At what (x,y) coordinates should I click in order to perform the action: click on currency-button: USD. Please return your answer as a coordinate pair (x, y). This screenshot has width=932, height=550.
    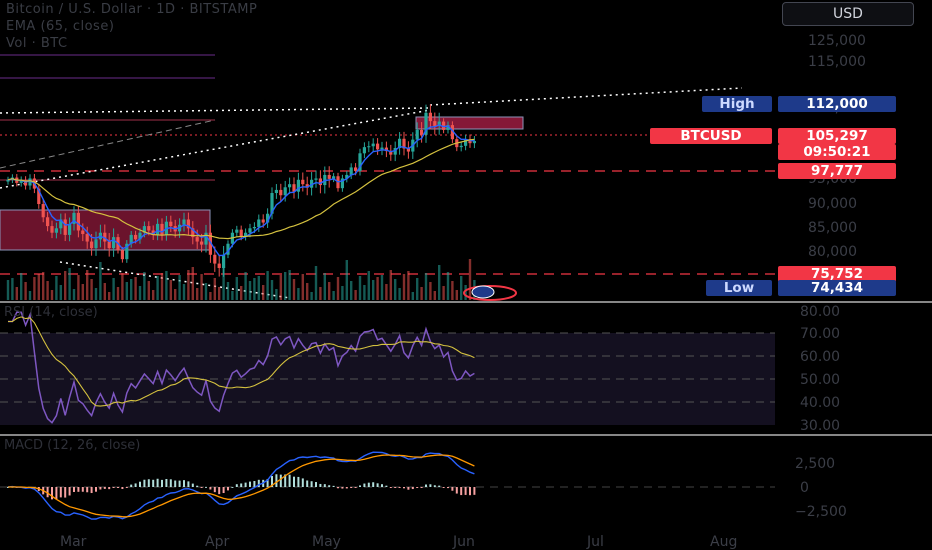
    Looking at the image, I should click on (848, 14).